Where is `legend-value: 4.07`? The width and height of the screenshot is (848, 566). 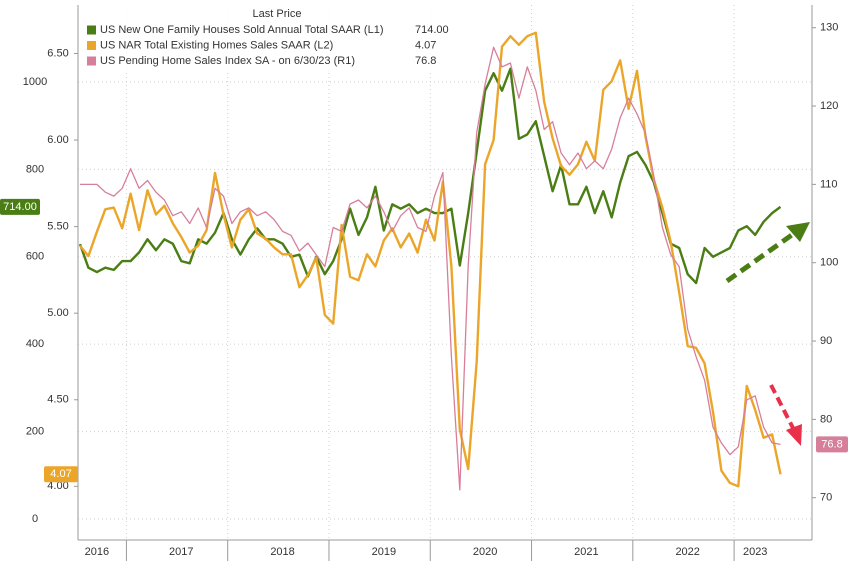
legend-value: 4.07 is located at coordinates (425, 45).